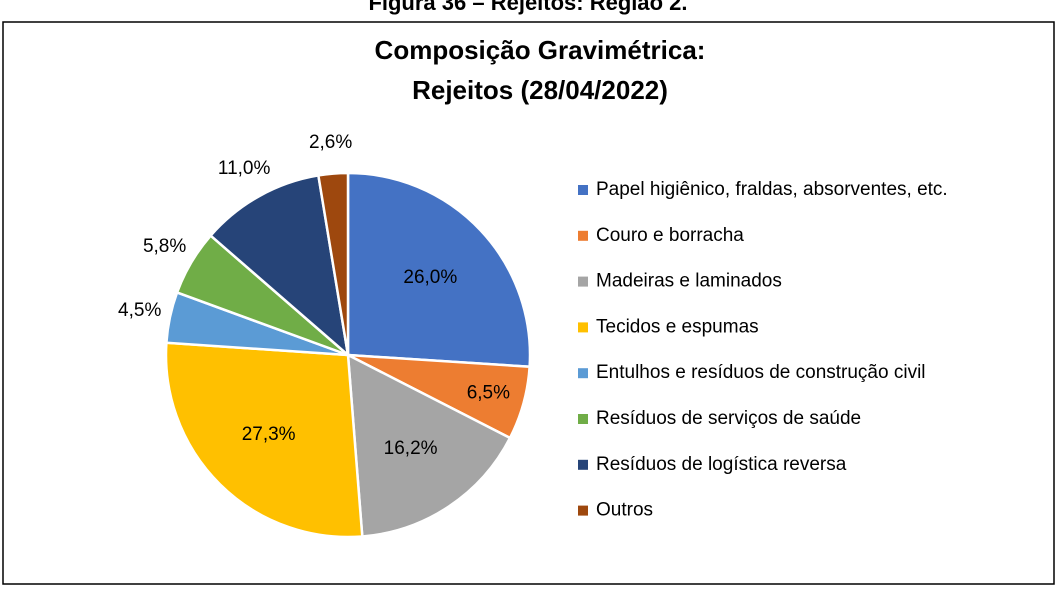 The width and height of the screenshot is (1057, 592). Describe the element at coordinates (488, 393) in the screenshot. I see `data-label: 6,5%` at that location.